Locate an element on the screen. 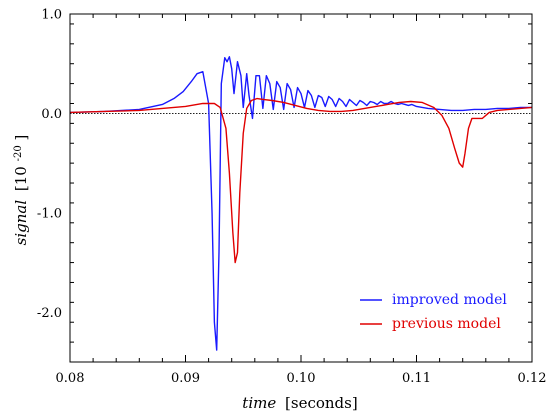 The height and width of the screenshot is (415, 554). y-tick-label: 0.0 is located at coordinates (51, 114).